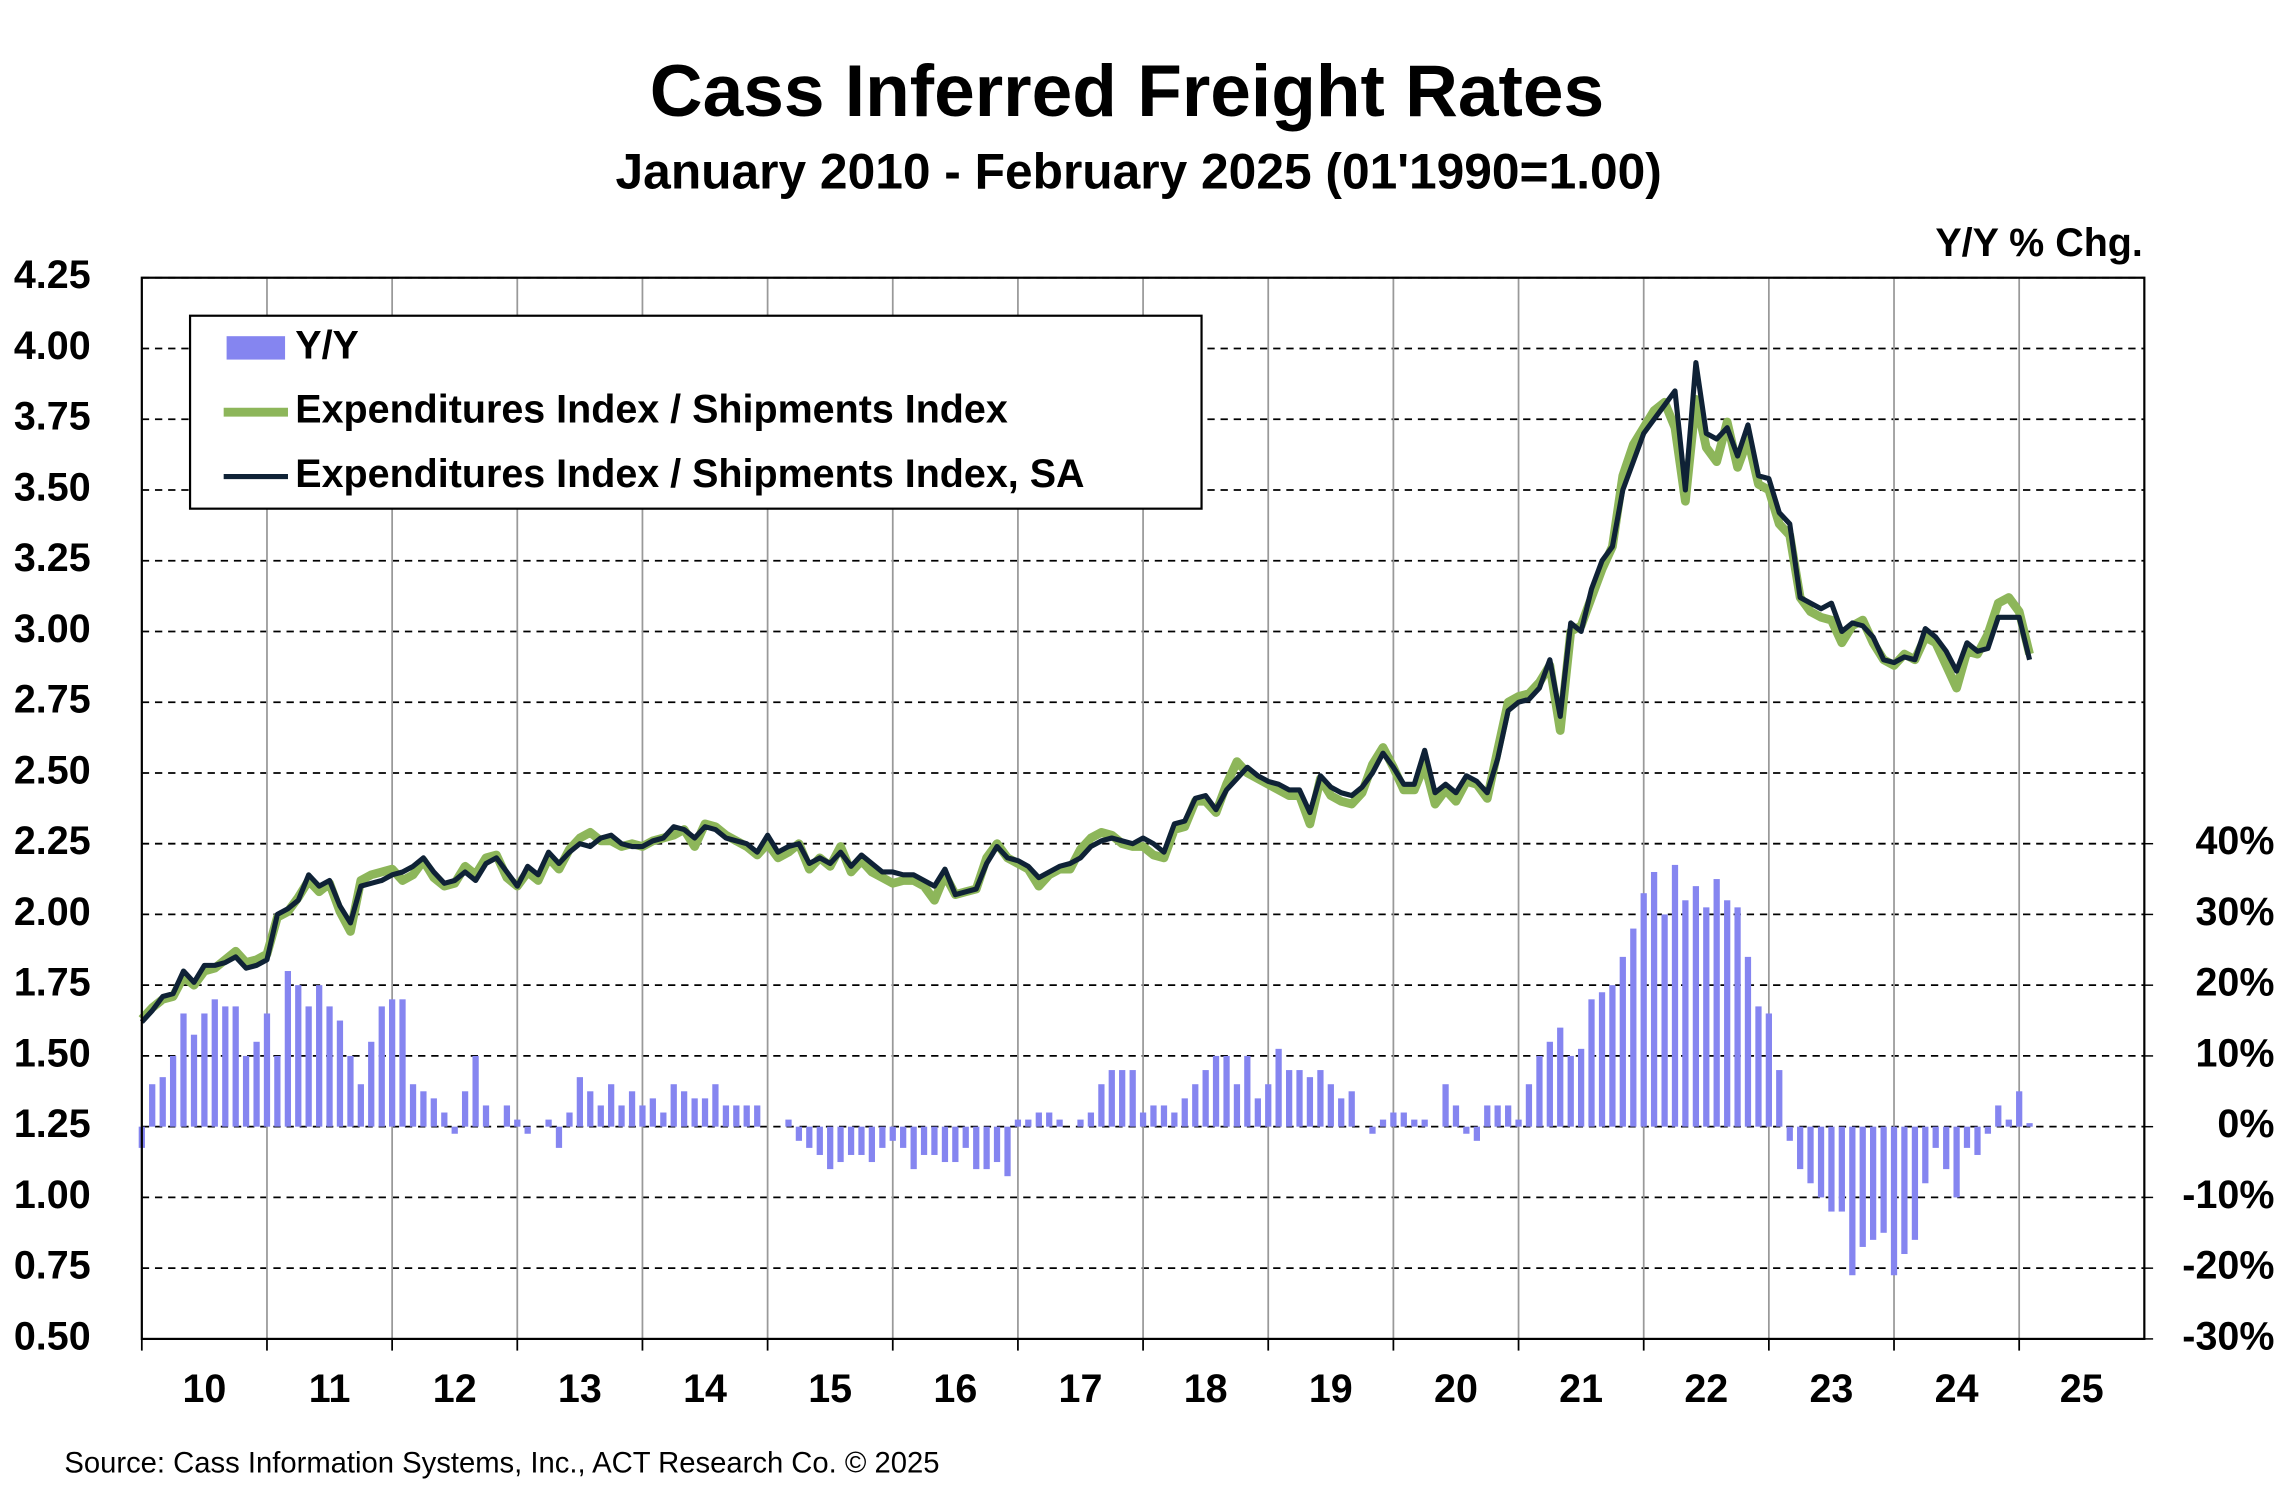  I want to click on x-tick-label: 10, so click(204, 1389).